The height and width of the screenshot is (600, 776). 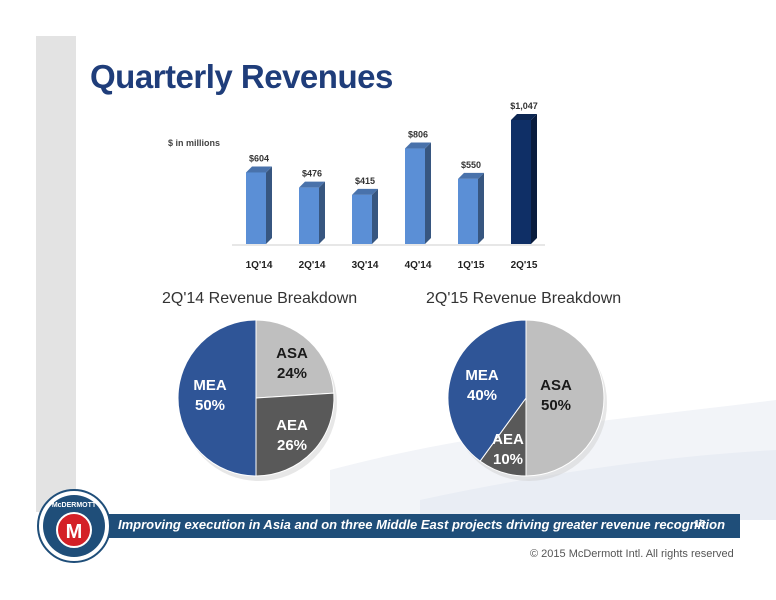 What do you see at coordinates (292, 373) in the screenshot?
I see `pie1-pct-asa: 24%` at bounding box center [292, 373].